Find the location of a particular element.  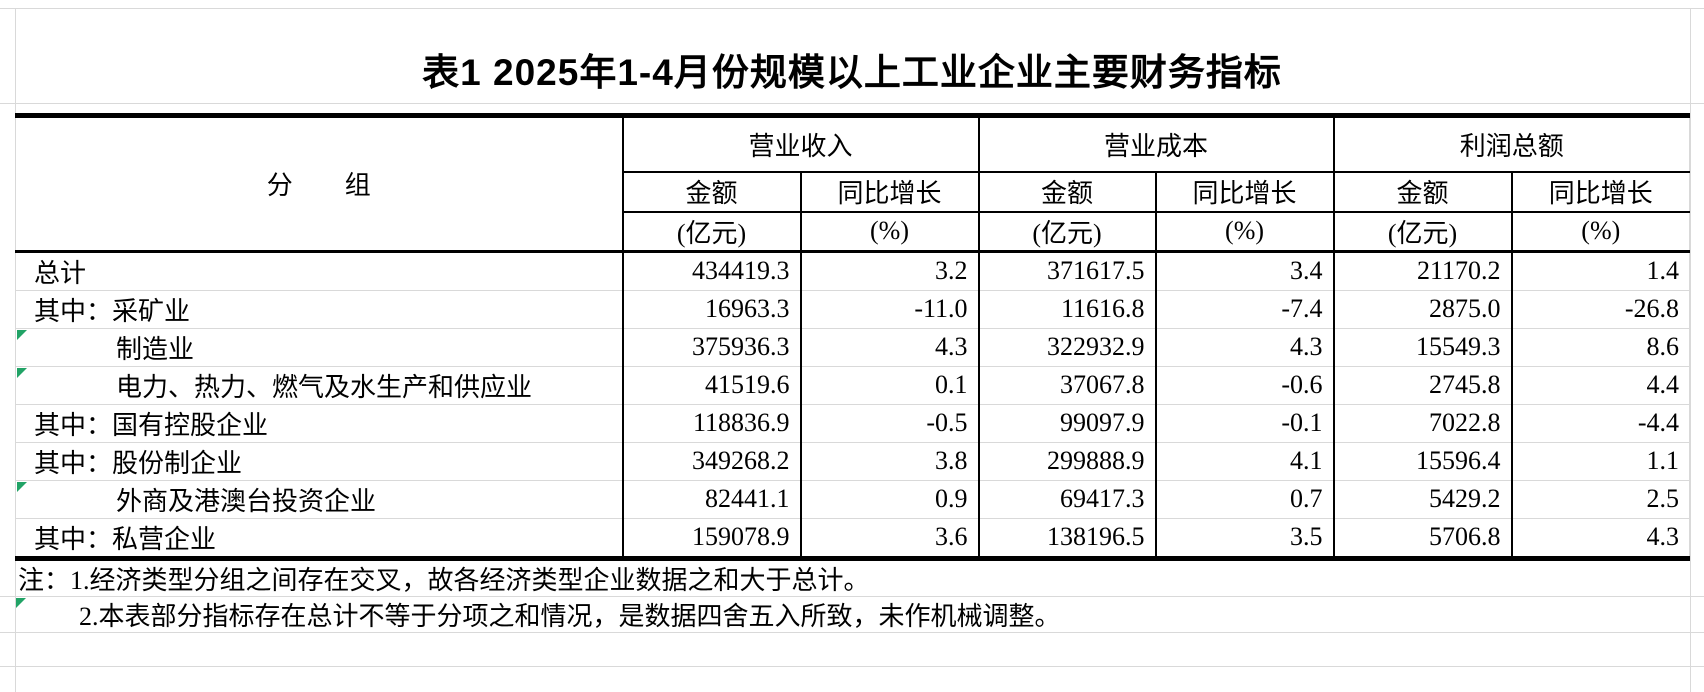

row-label-cell: 其中：私营企业 is located at coordinates (319, 538).